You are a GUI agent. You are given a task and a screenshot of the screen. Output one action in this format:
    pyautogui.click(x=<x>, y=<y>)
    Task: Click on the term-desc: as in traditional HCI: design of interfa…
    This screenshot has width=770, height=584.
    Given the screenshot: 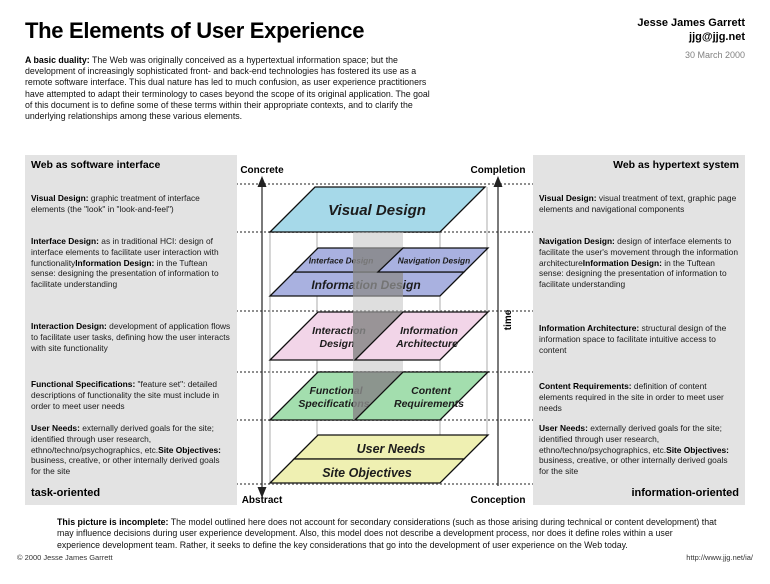 What is the action you would take?
    pyautogui.click(x=125, y=252)
    